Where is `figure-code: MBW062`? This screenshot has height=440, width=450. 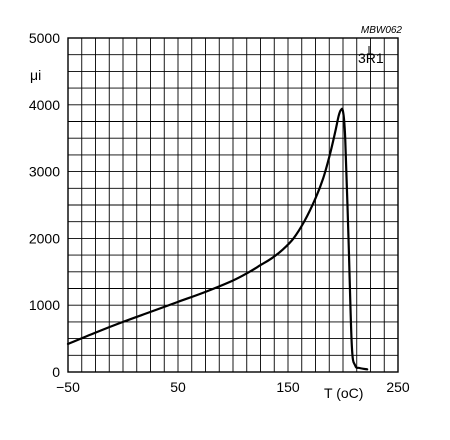 figure-code: MBW062 is located at coordinates (382, 30).